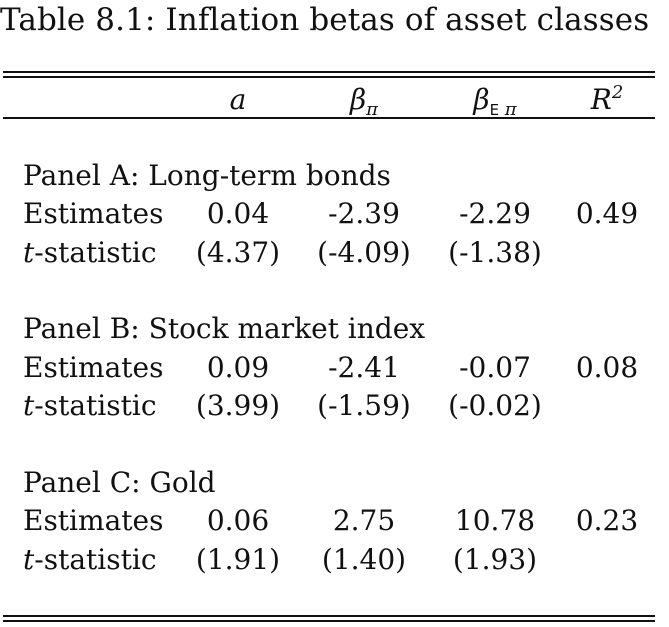  I want to click on tstat-a: (1.91), so click(238, 559).